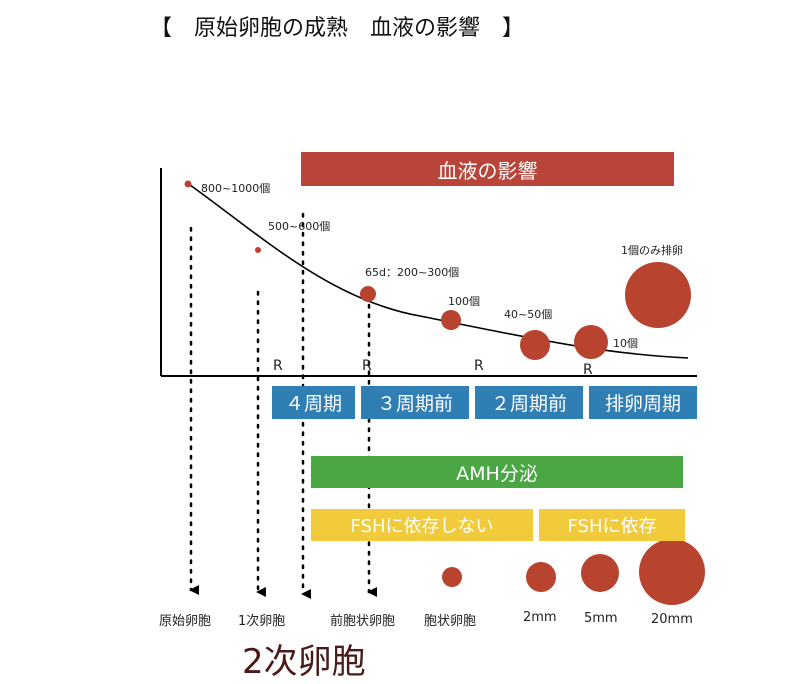 This screenshot has width=804, height=684. I want to click on cycle-bar-3-before: ３周期前, so click(415, 402).